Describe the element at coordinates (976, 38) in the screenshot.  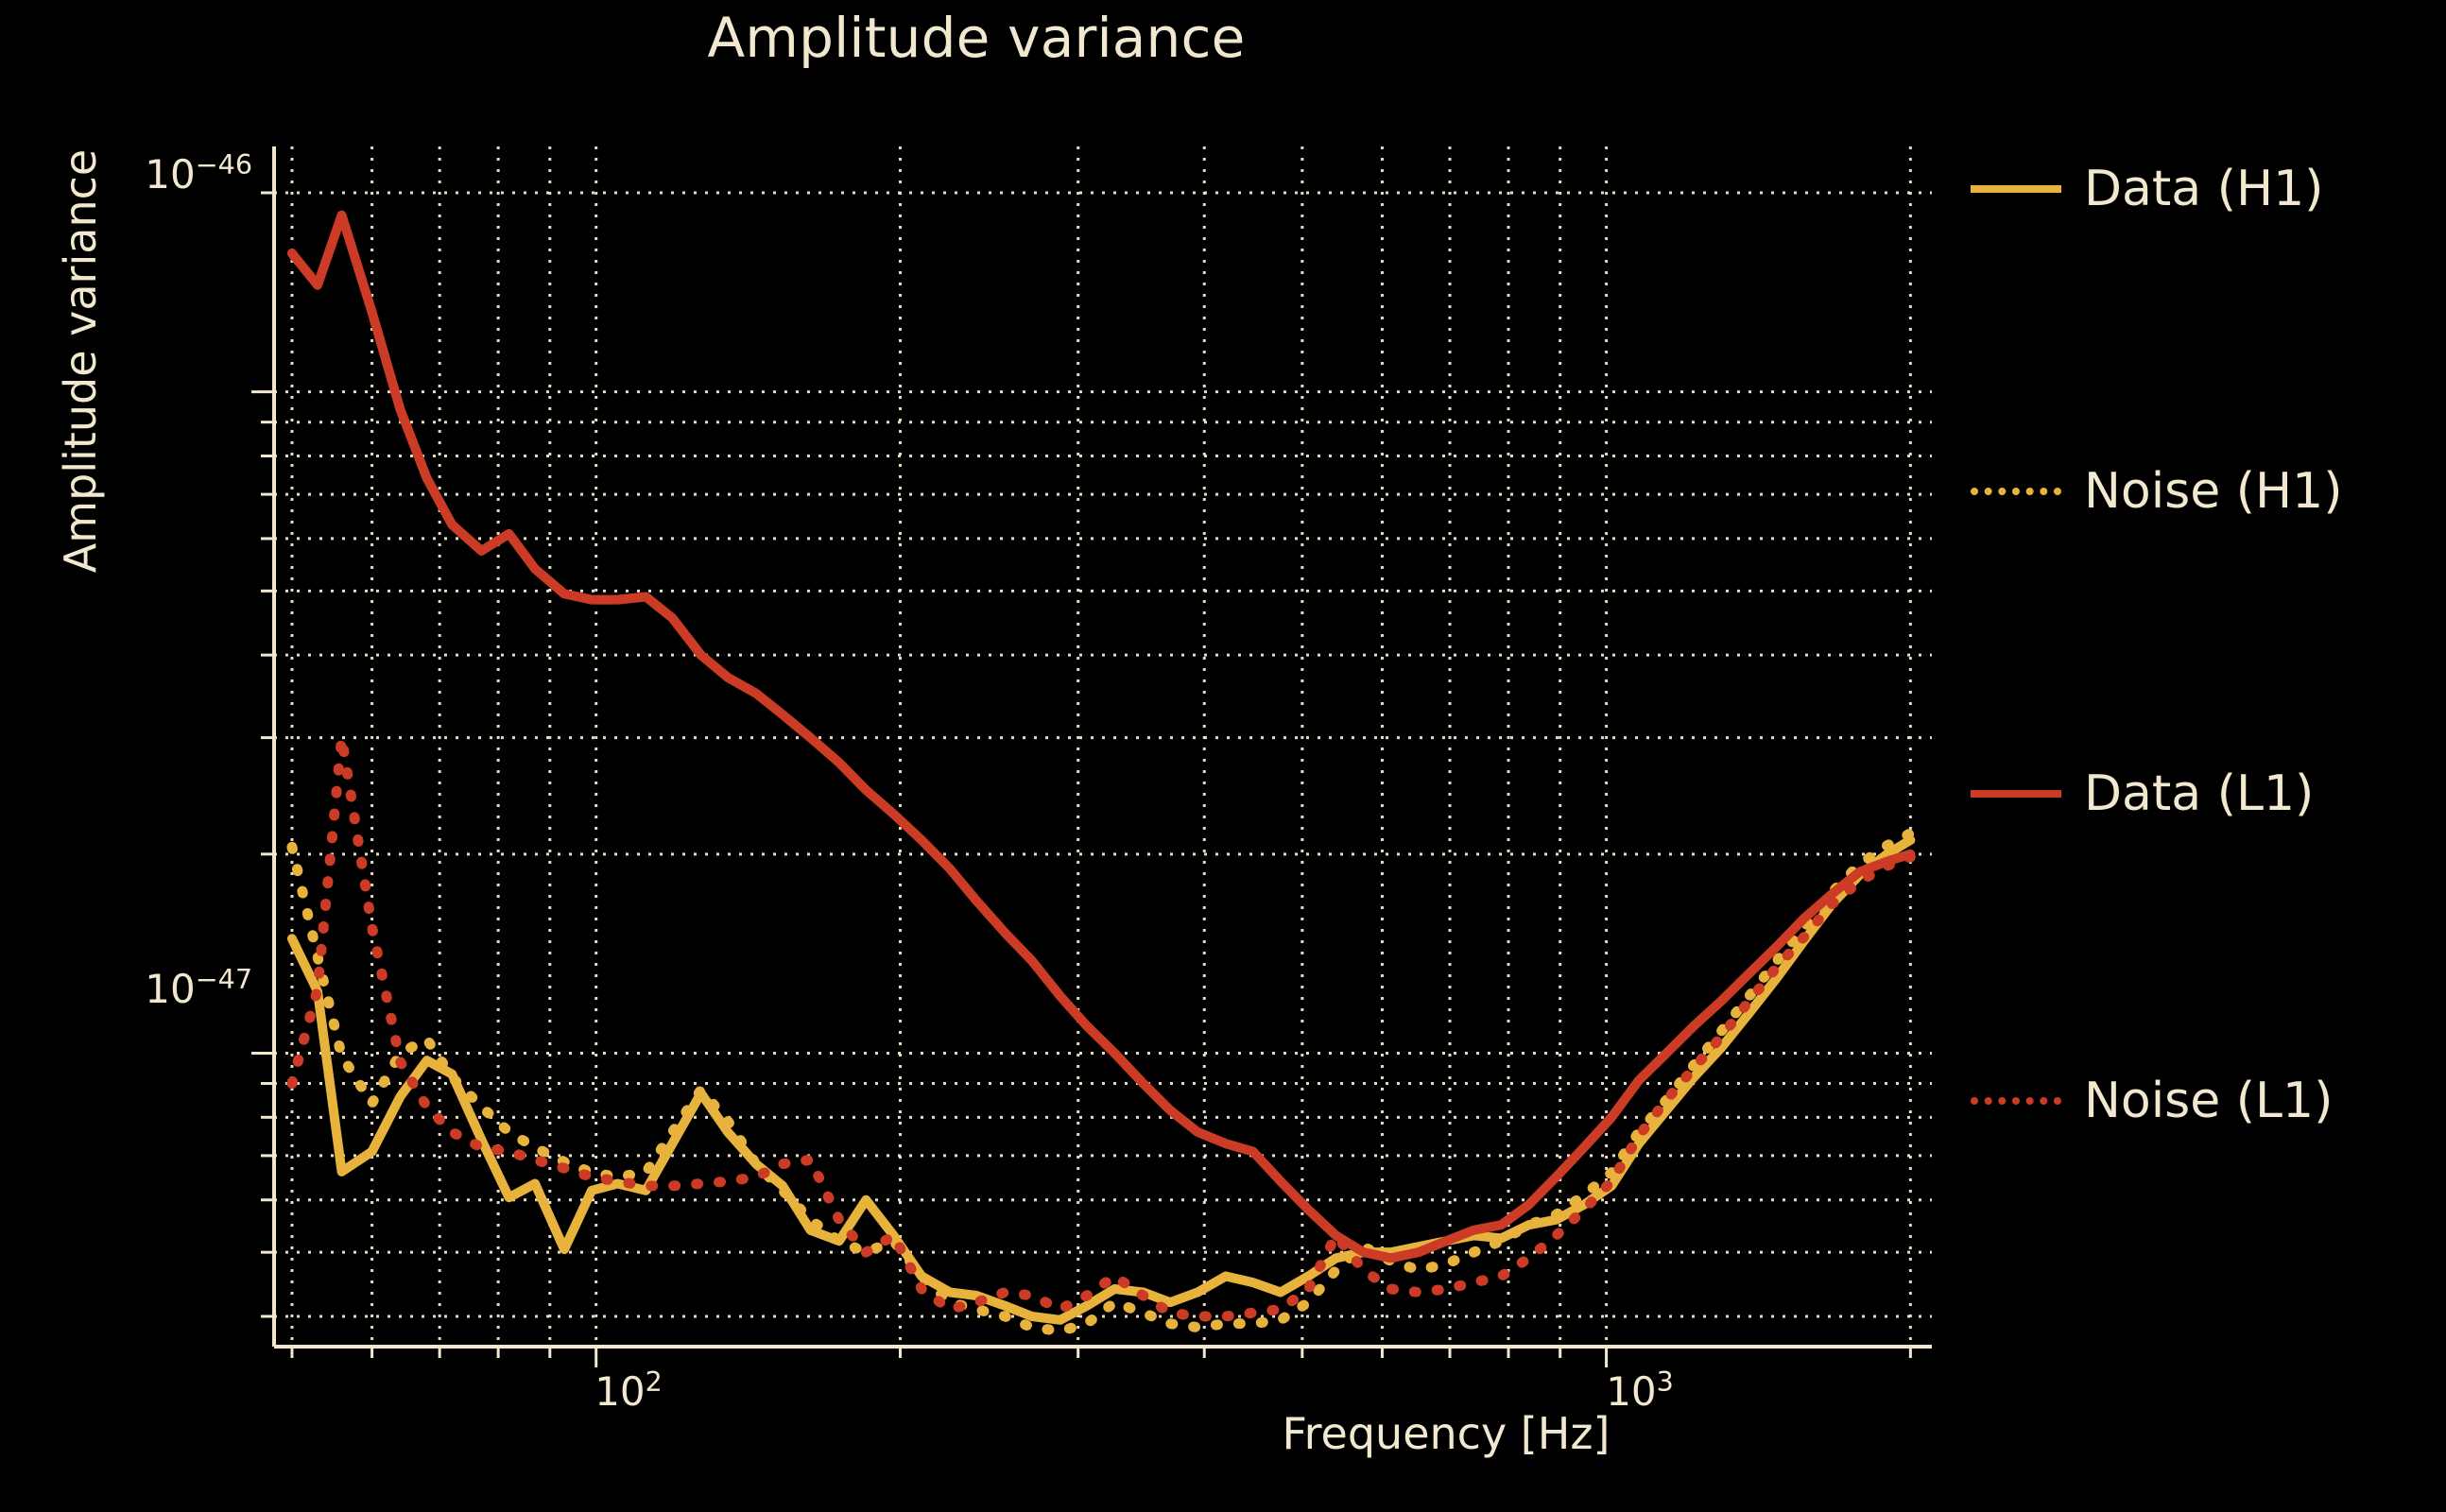
I see `chart-title: Amplitude variance` at that location.